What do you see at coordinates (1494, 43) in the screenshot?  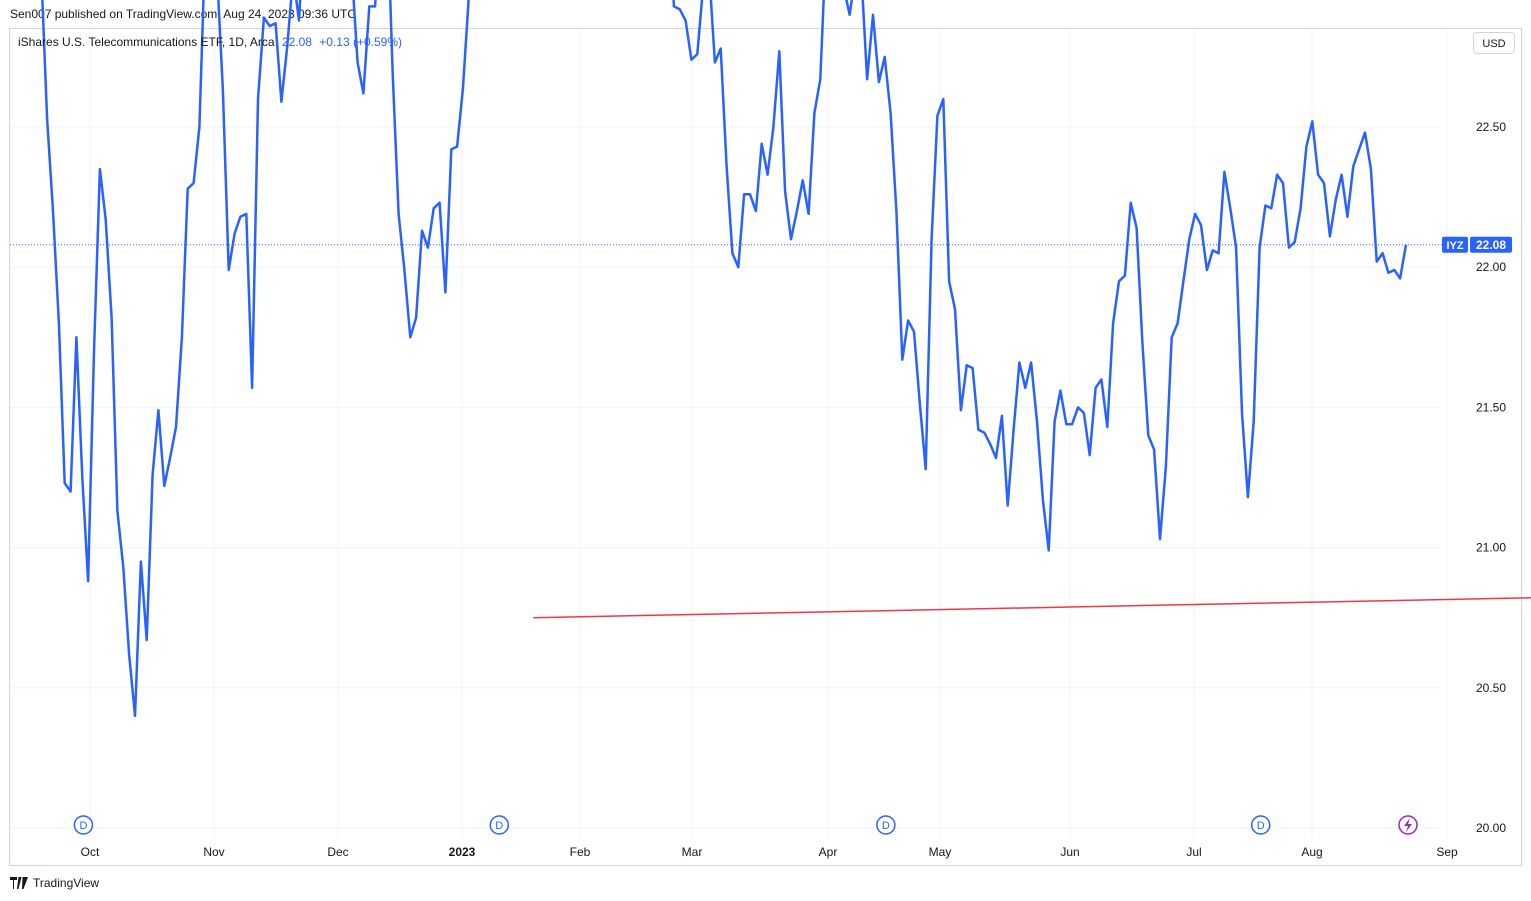 I see `currency-button: USD` at bounding box center [1494, 43].